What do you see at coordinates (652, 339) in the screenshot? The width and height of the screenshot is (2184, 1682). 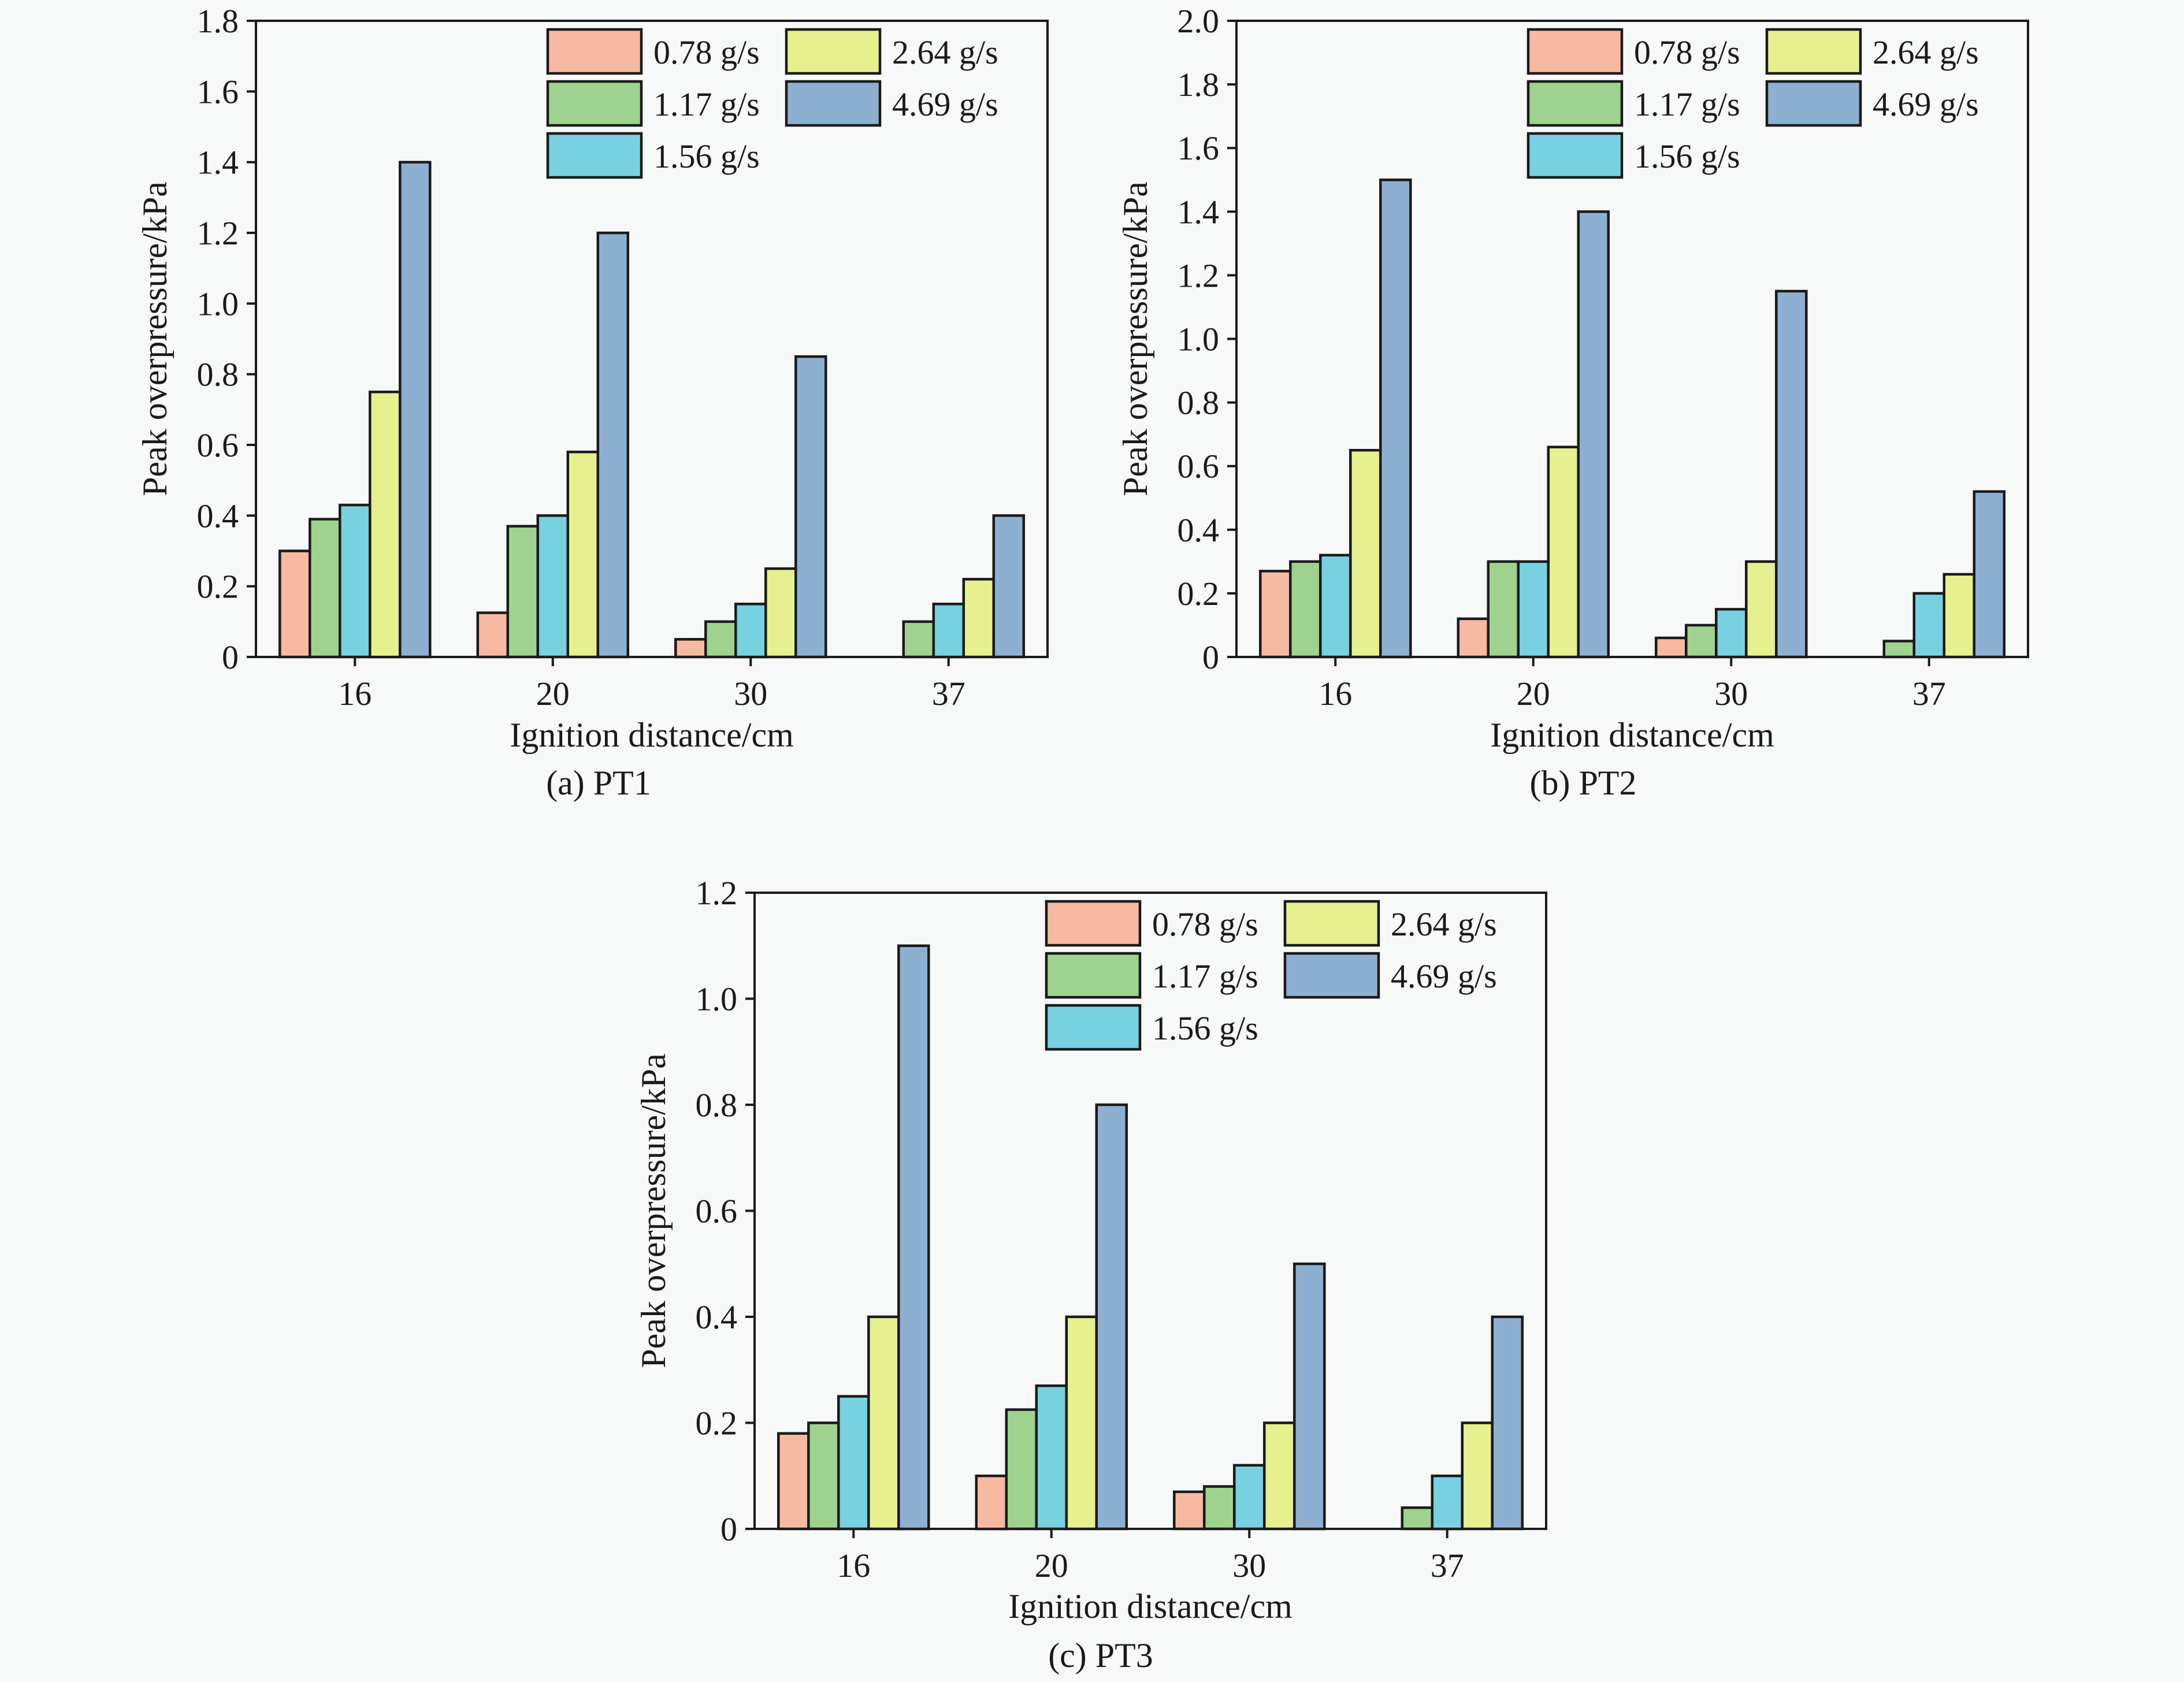 I see `plot-frame` at bounding box center [652, 339].